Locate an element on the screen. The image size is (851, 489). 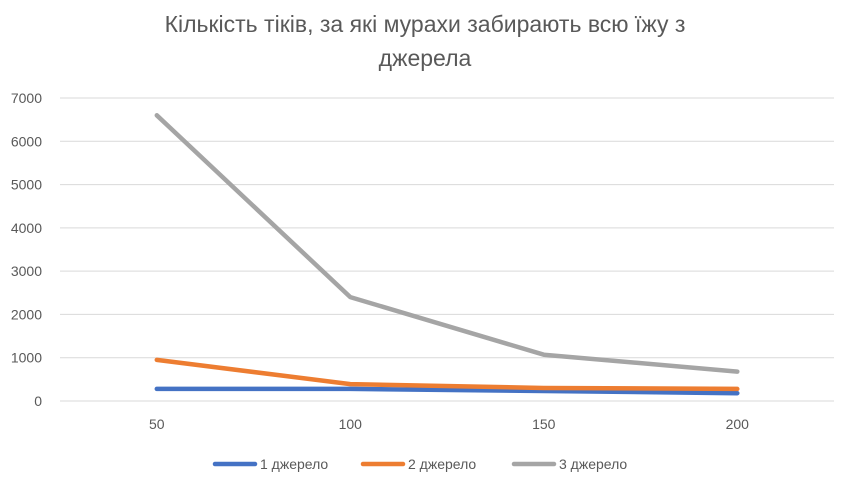
chart-title-line-2: джерела is located at coordinates (425, 58).